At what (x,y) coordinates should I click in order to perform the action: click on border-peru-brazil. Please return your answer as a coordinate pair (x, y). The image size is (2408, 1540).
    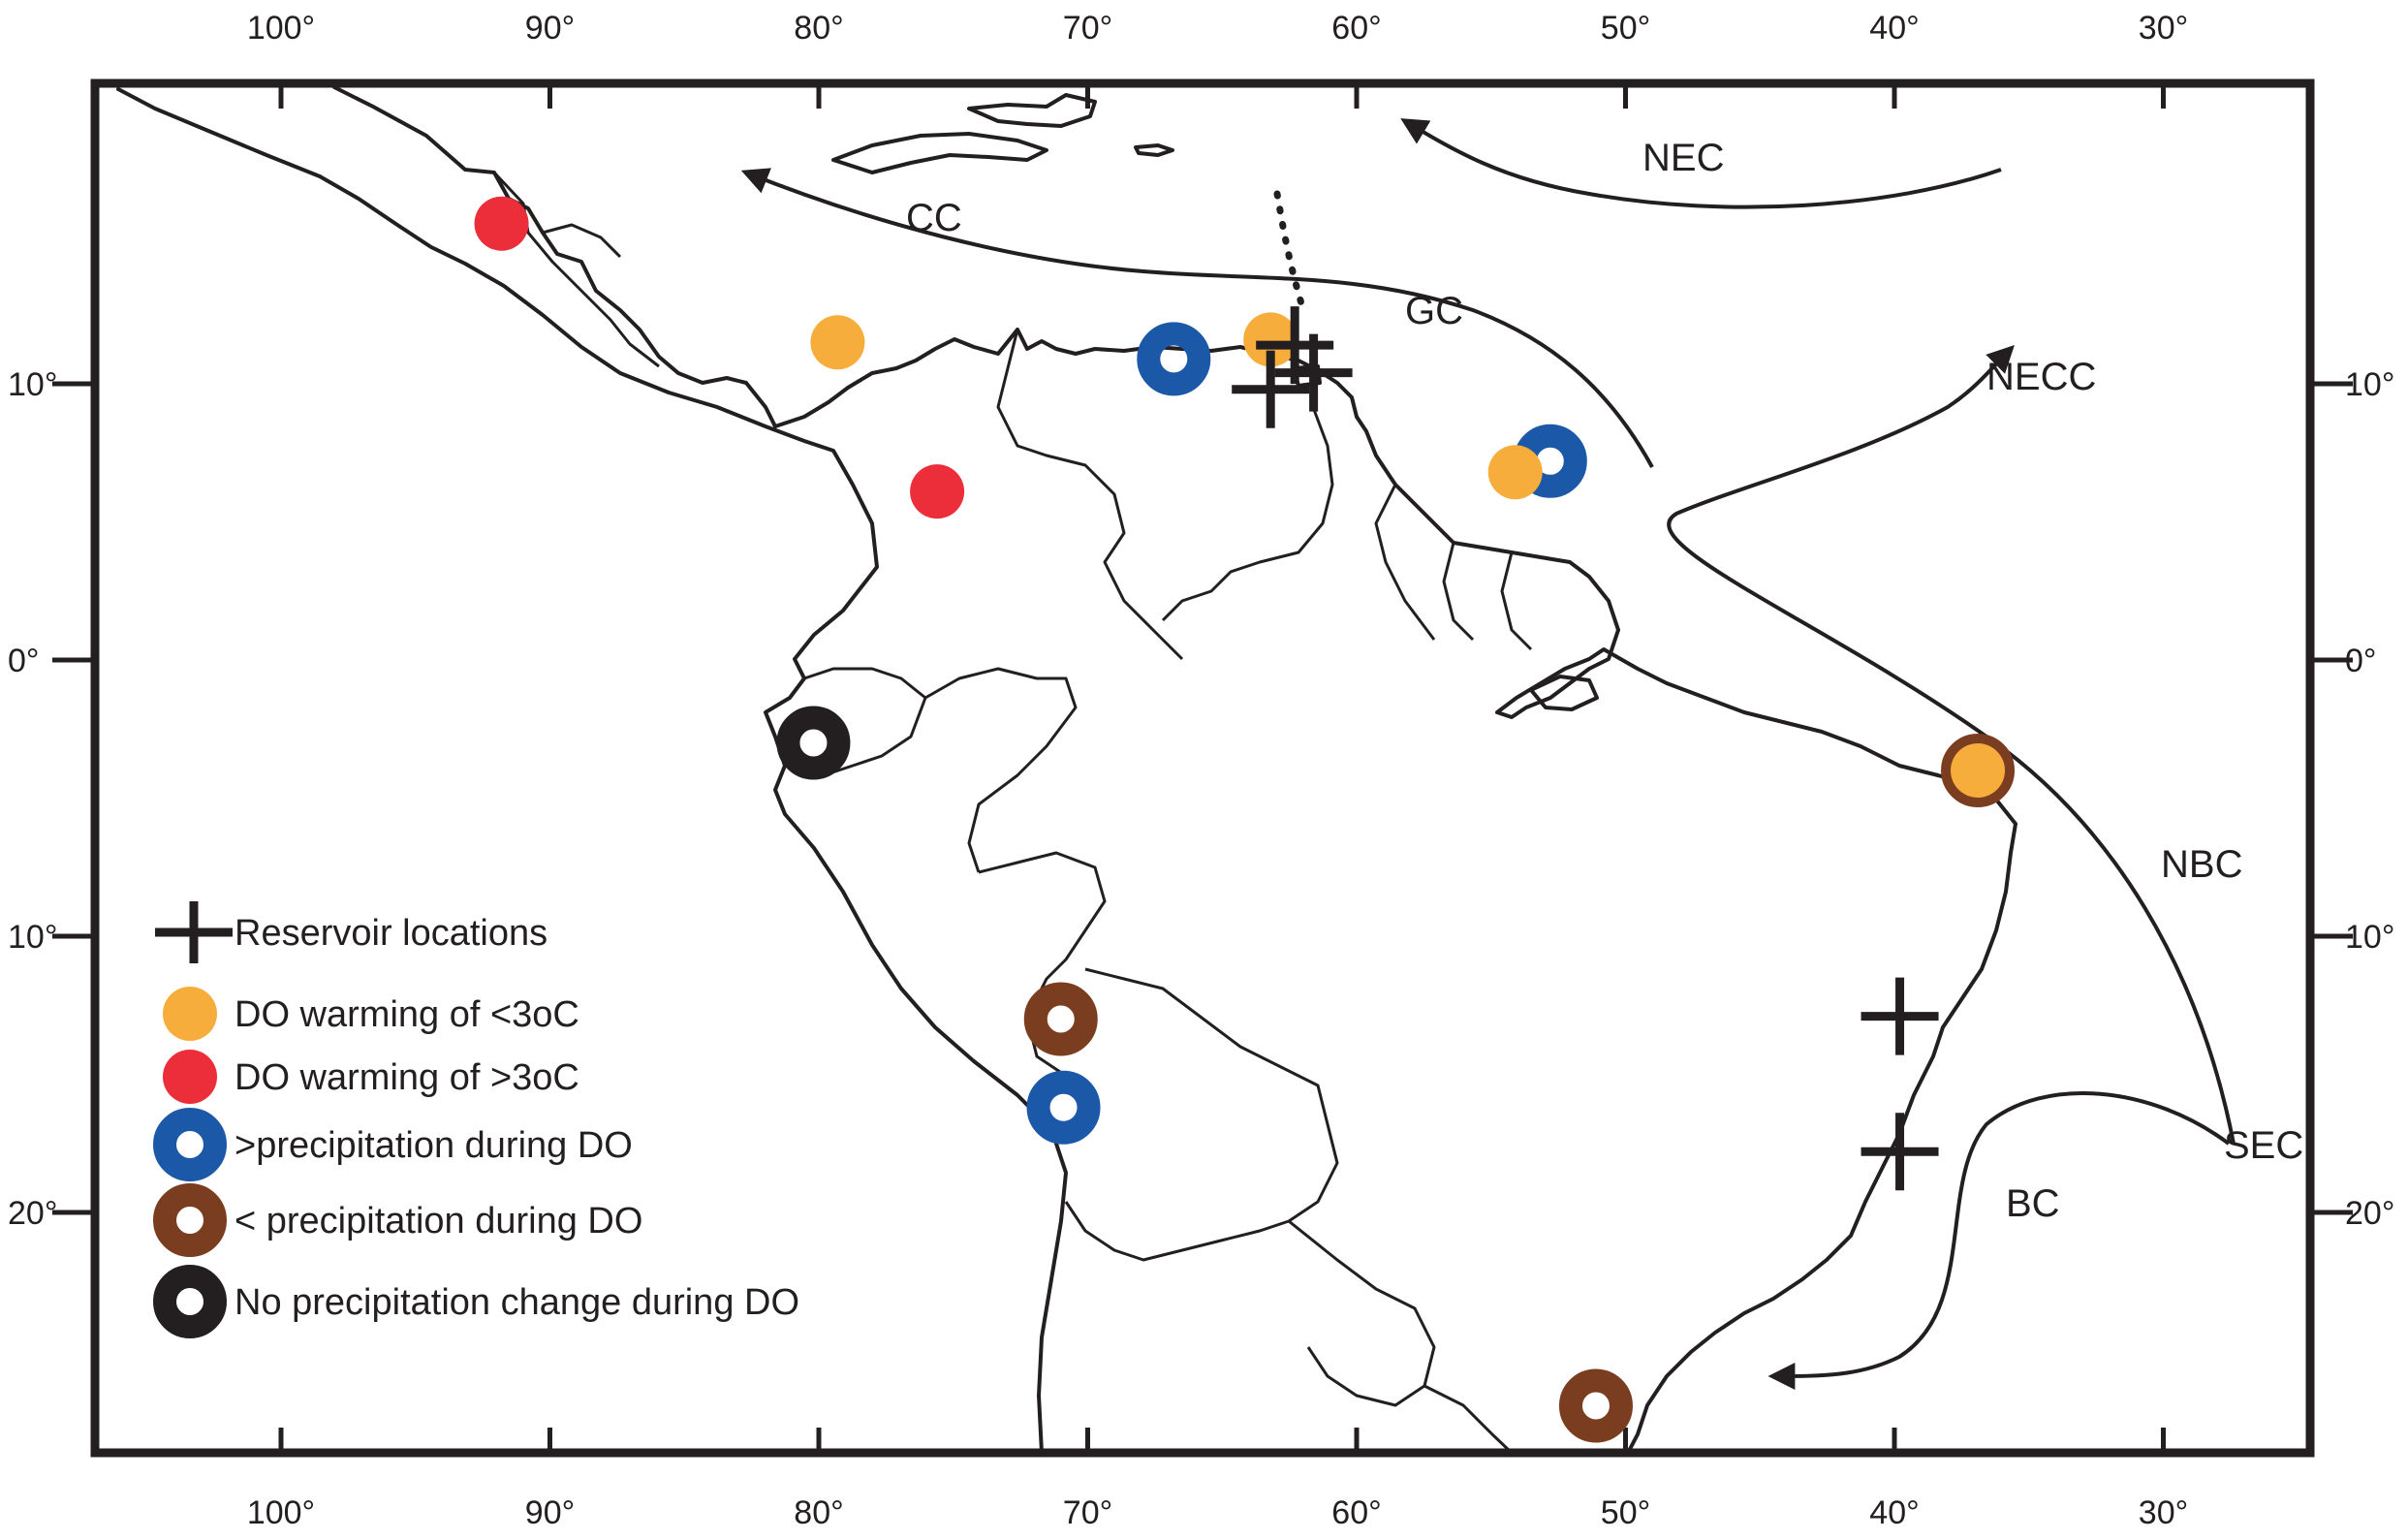
    Looking at the image, I should click on (1042, 983).